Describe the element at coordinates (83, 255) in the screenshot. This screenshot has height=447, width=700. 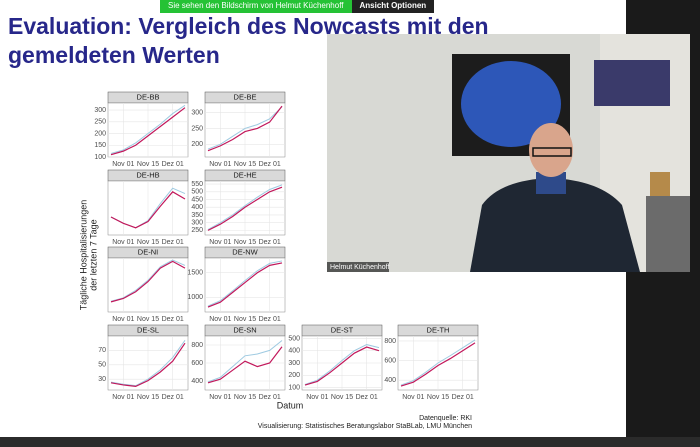
I see `y-axis-label: Tägliche Hospitalisierungen` at that location.